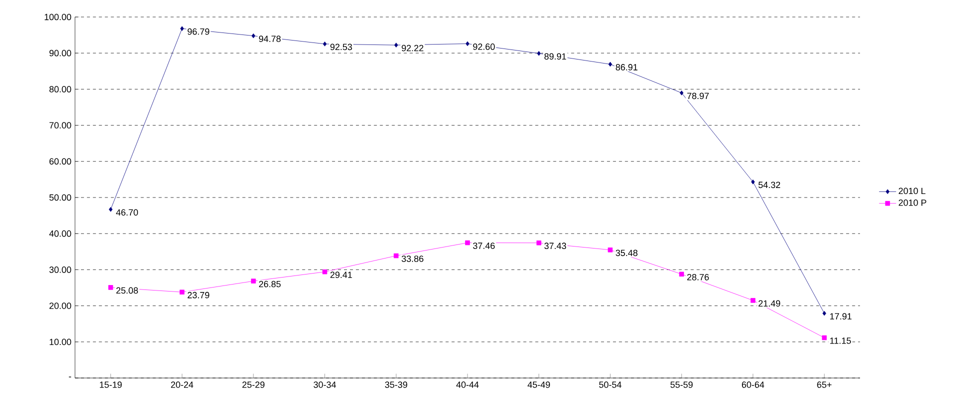 The height and width of the screenshot is (408, 968). I want to click on data-label: 33.86, so click(413, 259).